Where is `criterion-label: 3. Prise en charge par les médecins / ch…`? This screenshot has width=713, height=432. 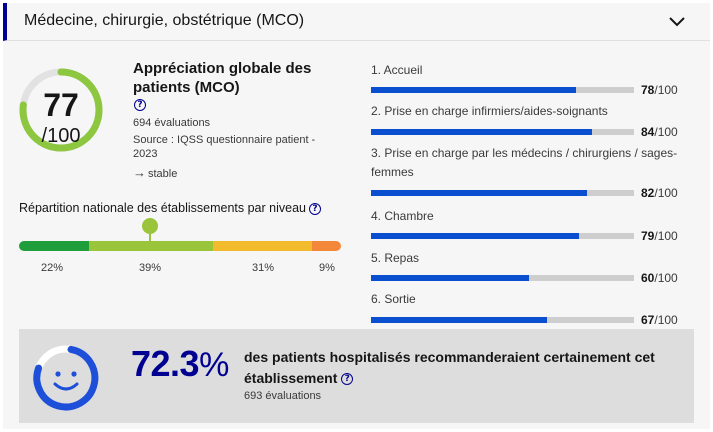 criterion-label: 3. Prise en charge par les médecins / ch… is located at coordinates (524, 162).